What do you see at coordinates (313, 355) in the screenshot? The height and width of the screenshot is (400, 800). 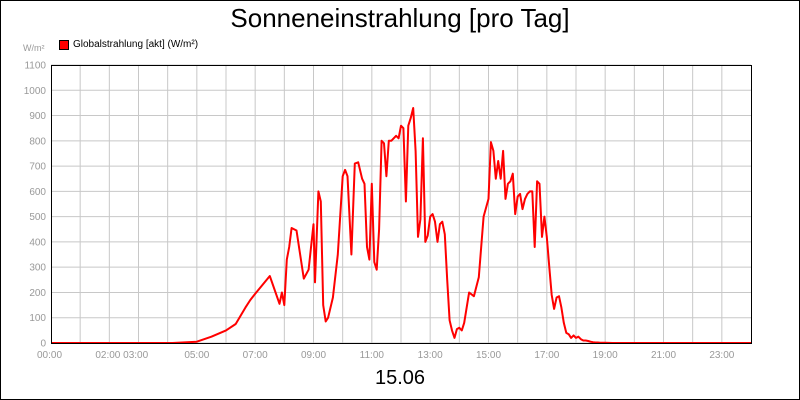 I see `x-tick-label: 09:00` at bounding box center [313, 355].